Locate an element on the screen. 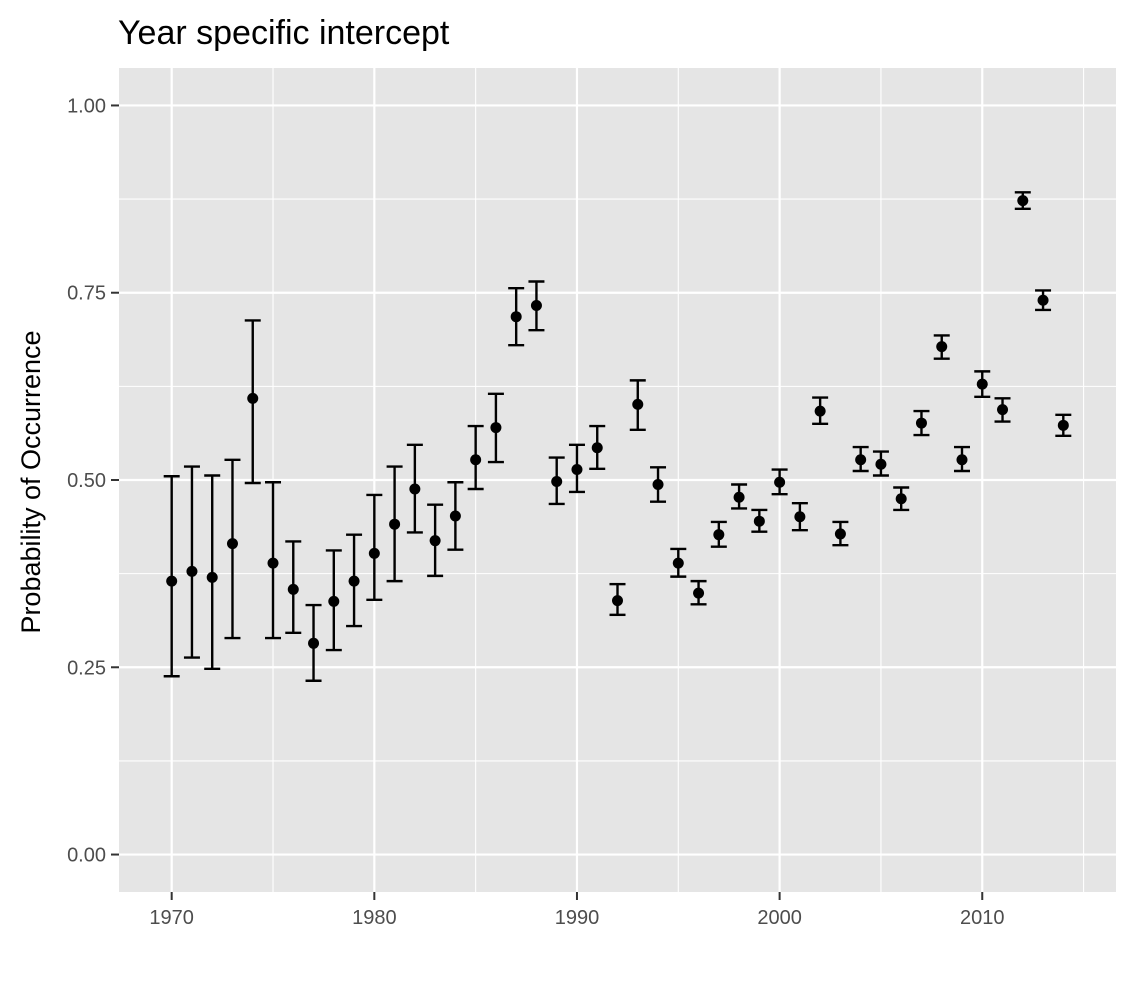 The width and height of the screenshot is (1133, 985). y-tick-label: 0.75 is located at coordinates (86, 294).